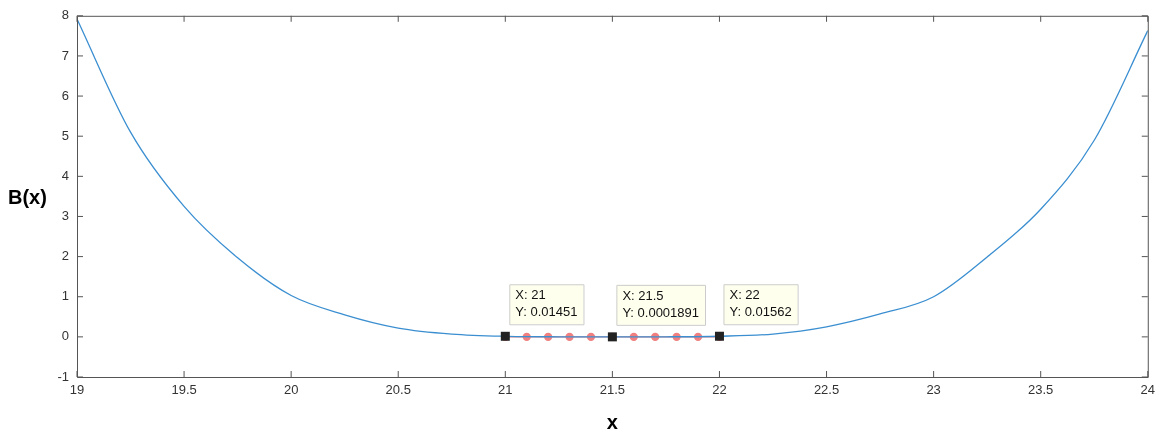 This screenshot has height=435, width=1161. What do you see at coordinates (291, 390) in the screenshot?
I see `x-tick-label: 20` at bounding box center [291, 390].